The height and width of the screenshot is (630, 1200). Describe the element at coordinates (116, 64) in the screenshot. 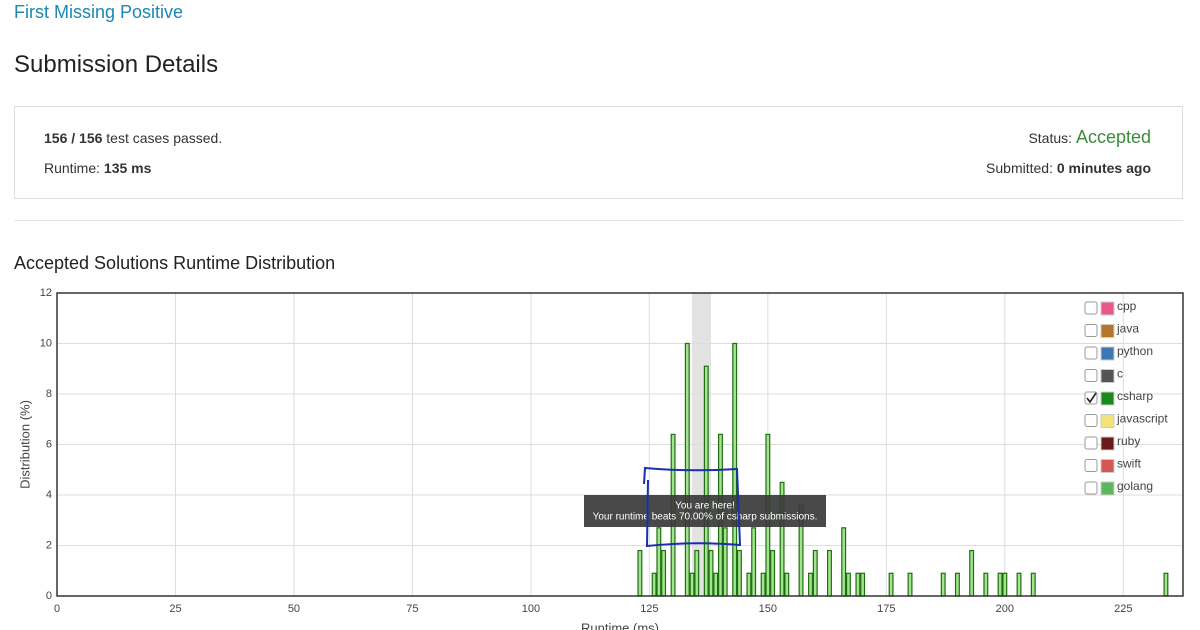

I see `page-title: Submission Details` at that location.